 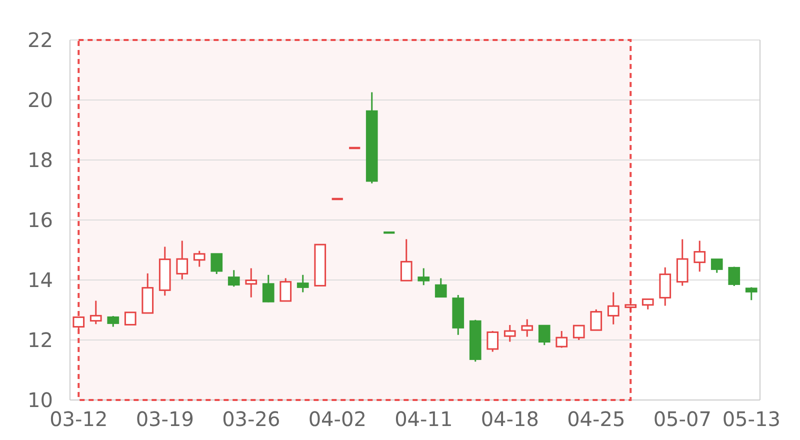 I want to click on y-tick-label: 22, so click(x=40, y=40).